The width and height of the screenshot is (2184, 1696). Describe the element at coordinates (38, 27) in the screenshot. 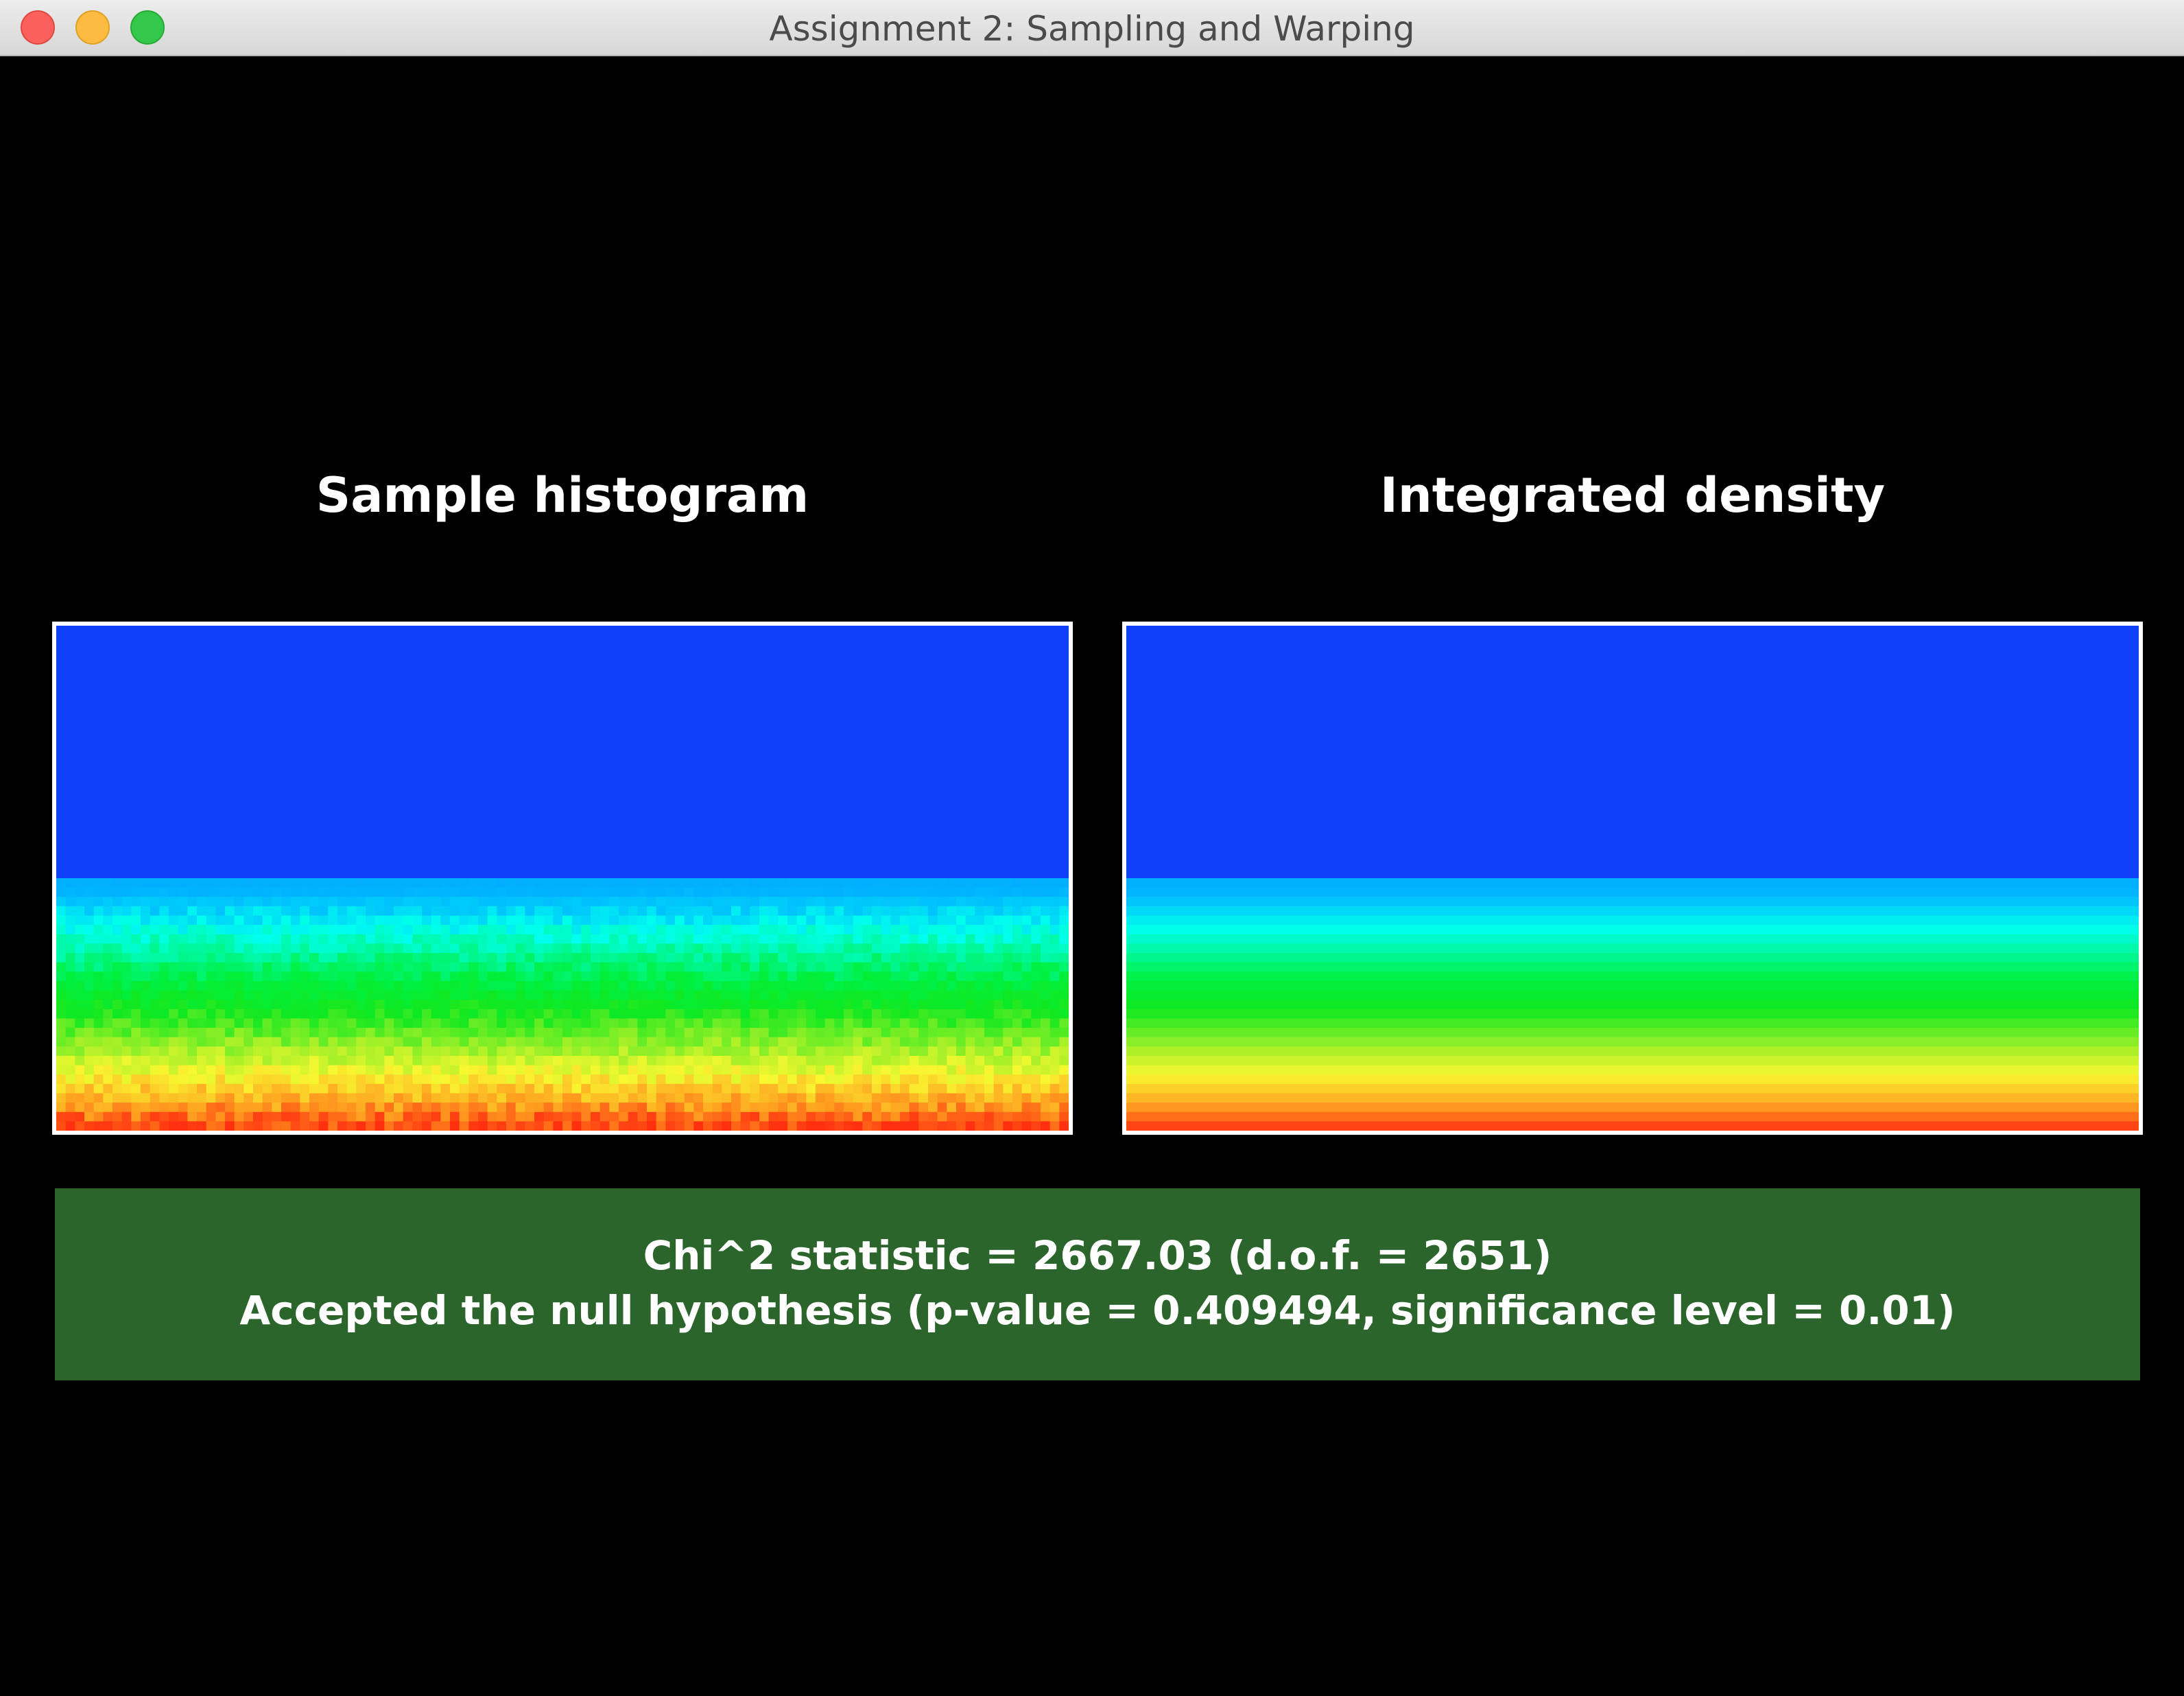

I see `close-button` at that location.